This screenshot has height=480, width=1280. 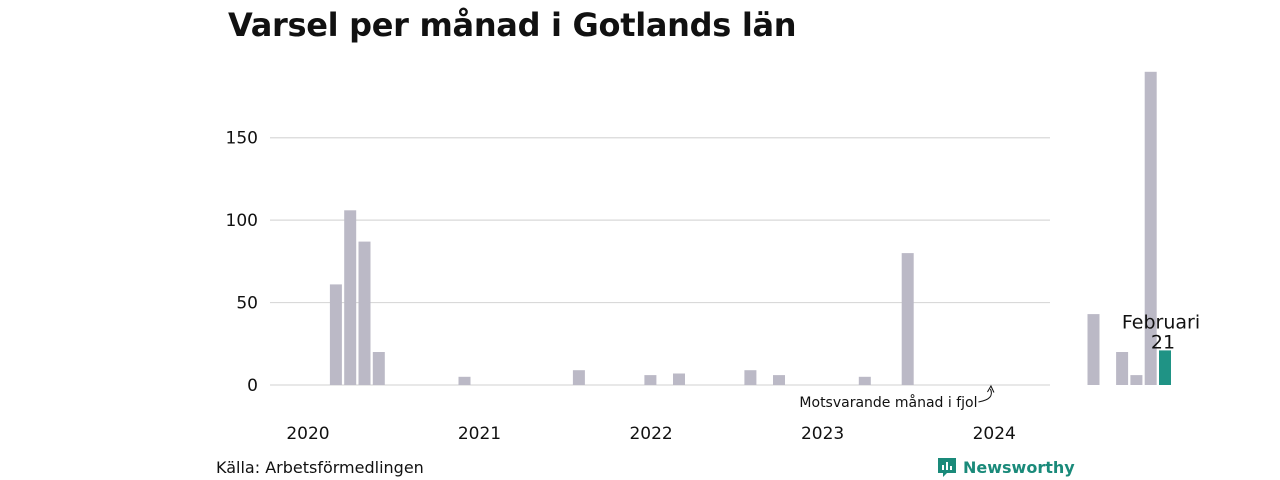 What do you see at coordinates (1019, 467) in the screenshot?
I see `brand-name: Newsworthy` at bounding box center [1019, 467].